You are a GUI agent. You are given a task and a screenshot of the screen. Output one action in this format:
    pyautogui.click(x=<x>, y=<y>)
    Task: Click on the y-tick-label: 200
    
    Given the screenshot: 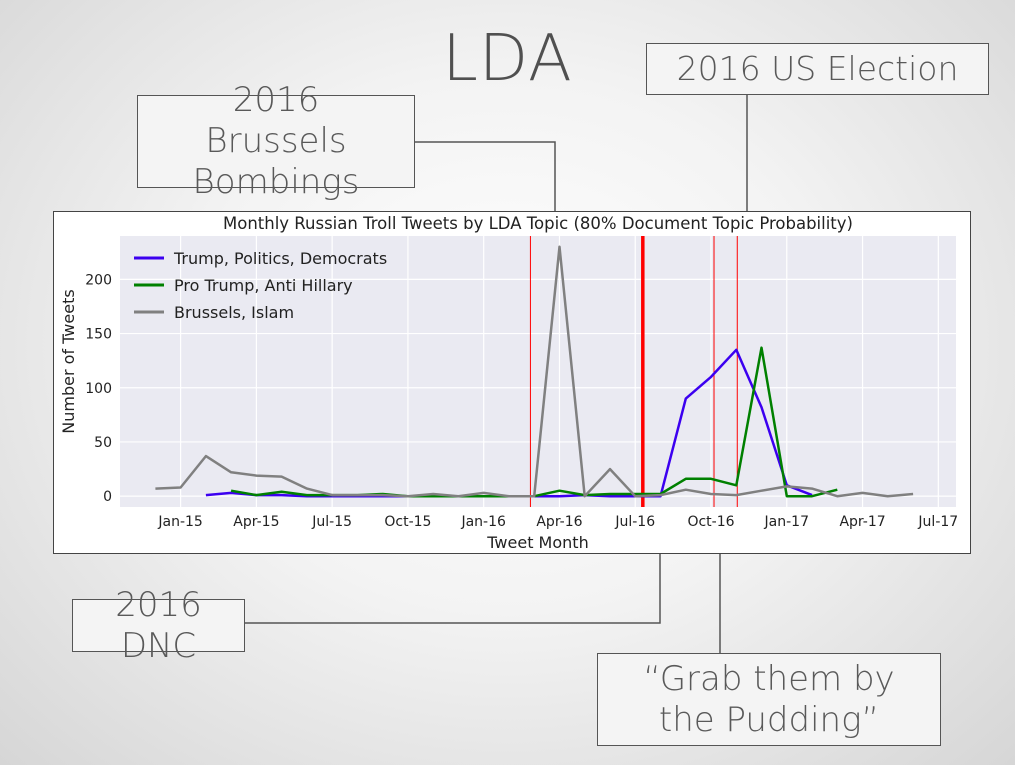 What is the action you would take?
    pyautogui.click(x=98, y=280)
    